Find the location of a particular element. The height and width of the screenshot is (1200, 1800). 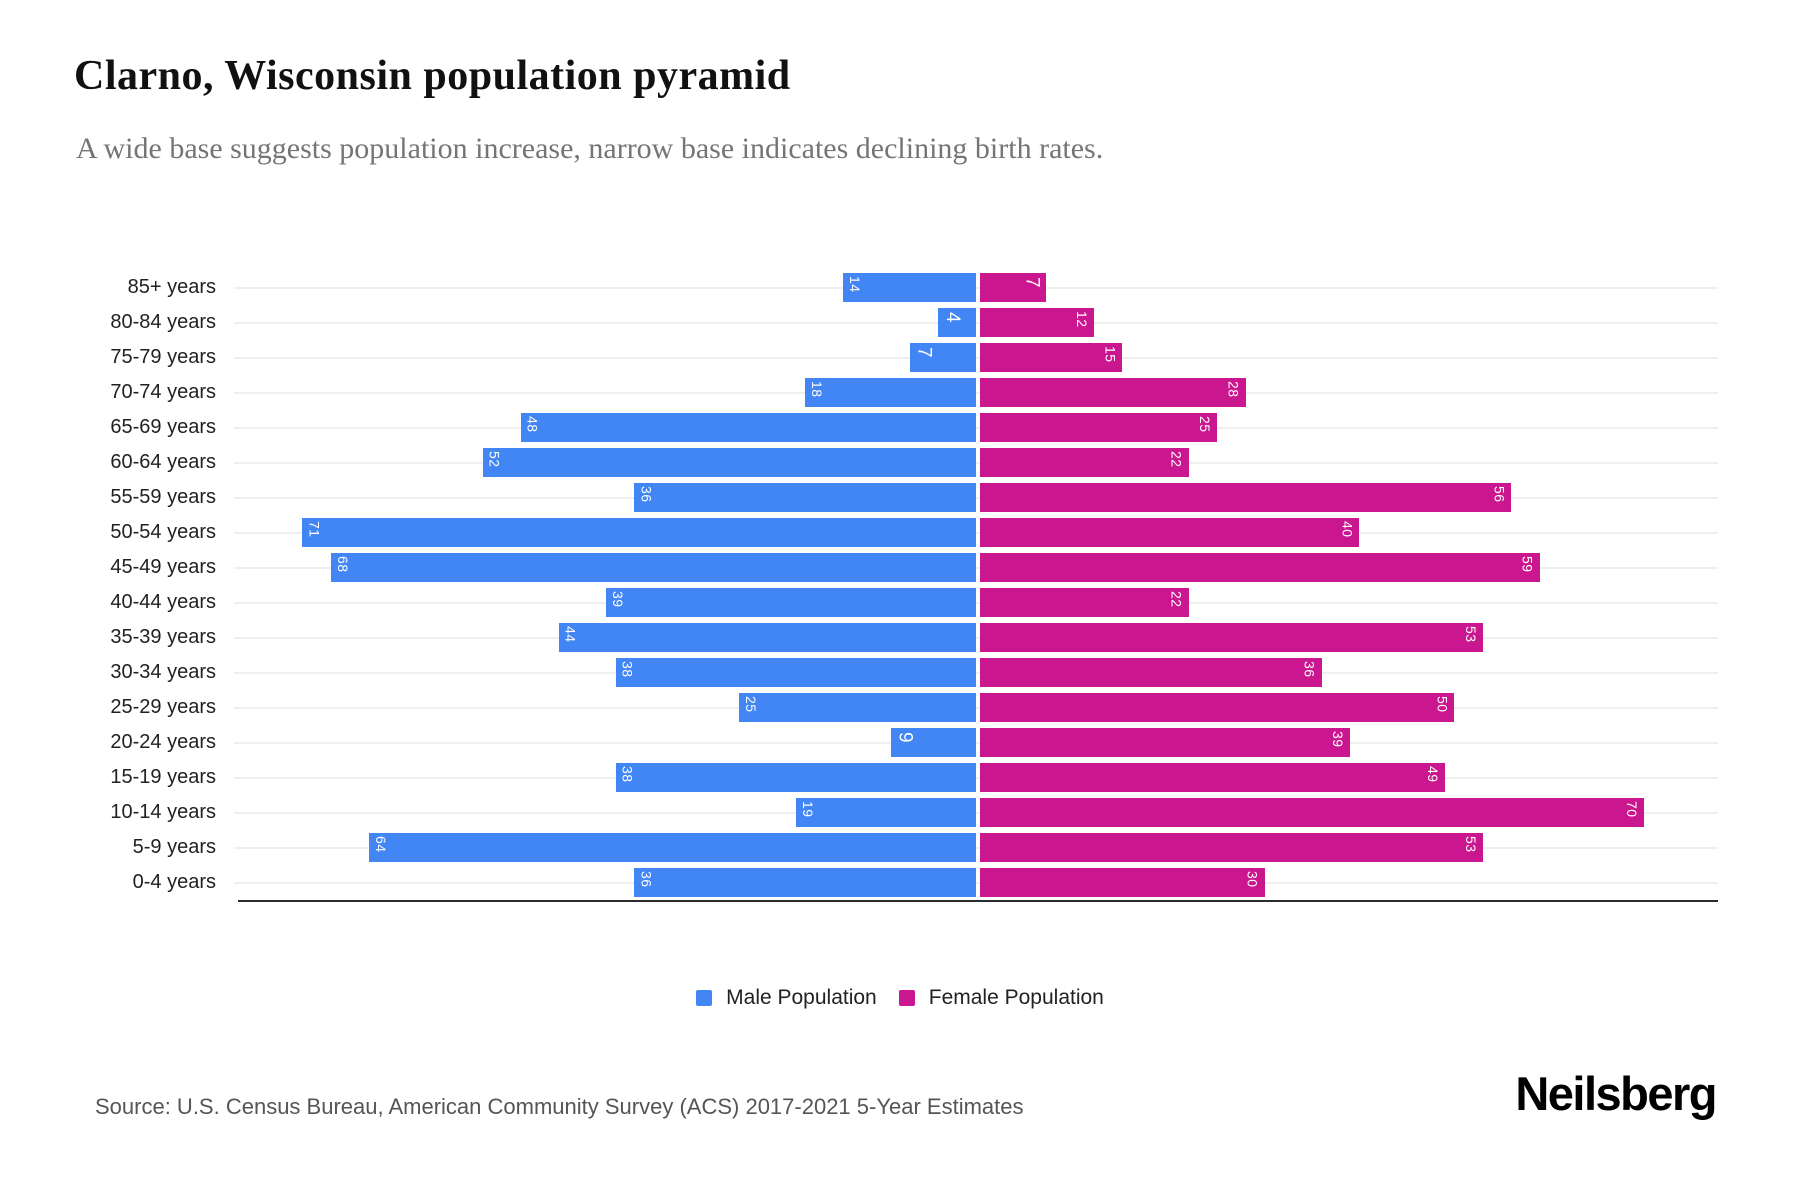

female-bar-value: 7 is located at coordinates (1032, 283).